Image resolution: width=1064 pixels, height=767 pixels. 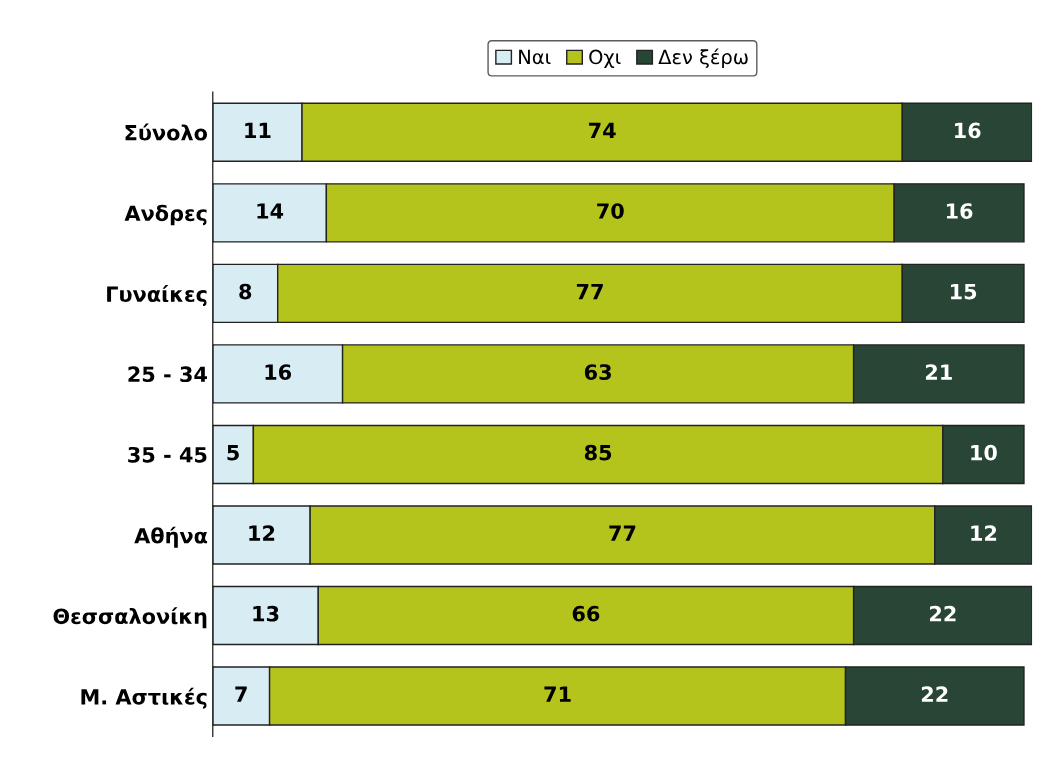 I want to click on data-label: 5, so click(x=233, y=453).